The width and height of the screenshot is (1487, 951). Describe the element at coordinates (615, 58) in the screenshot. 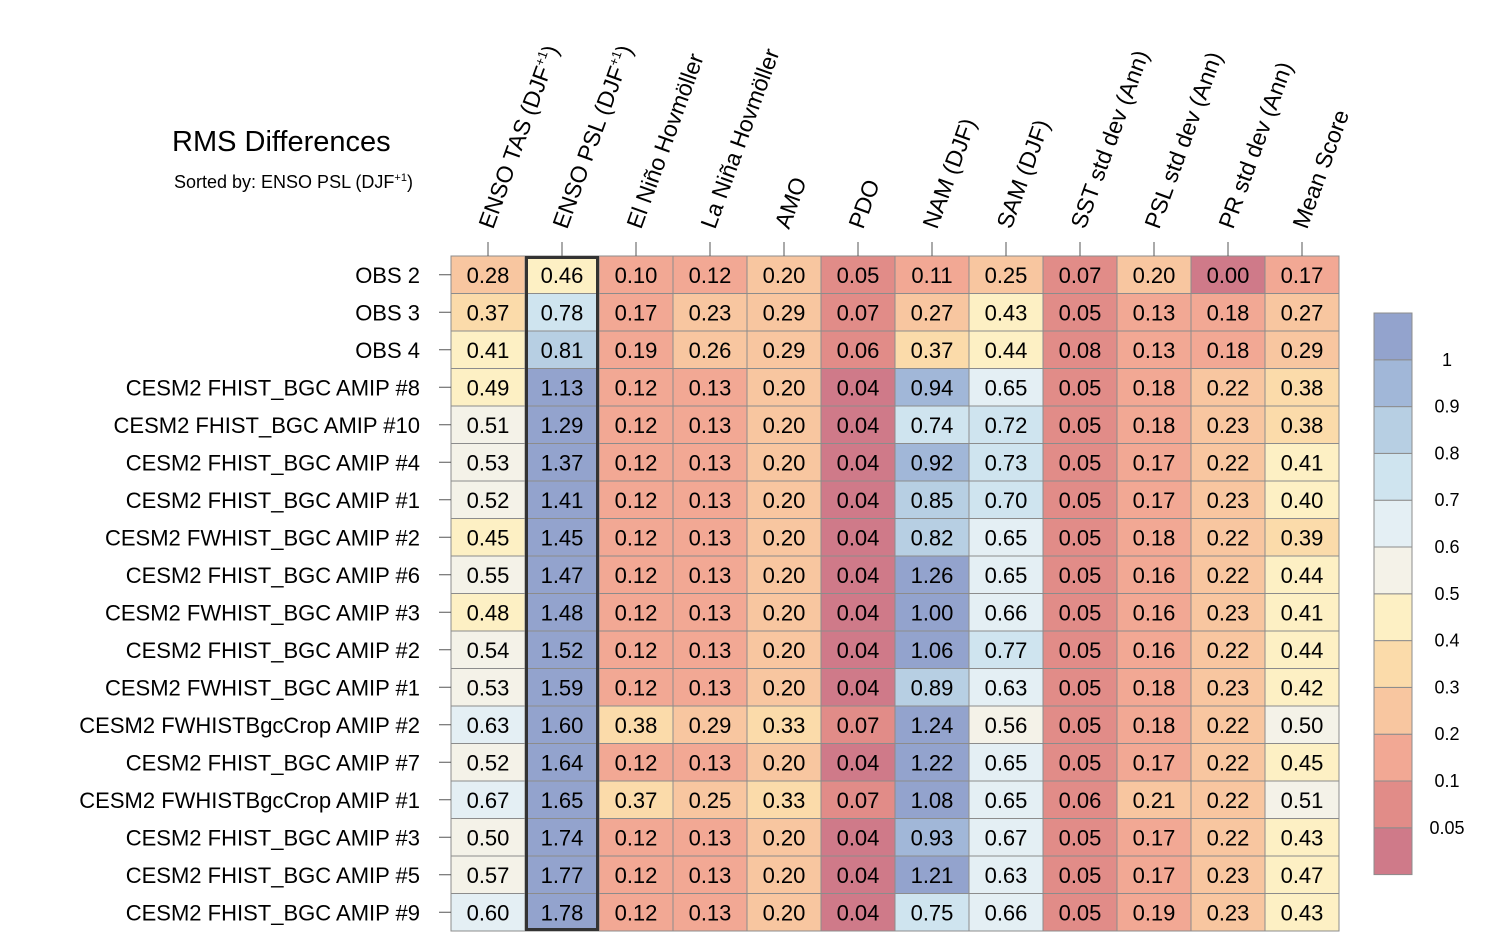

I see `column-label-superscript: +1` at that location.